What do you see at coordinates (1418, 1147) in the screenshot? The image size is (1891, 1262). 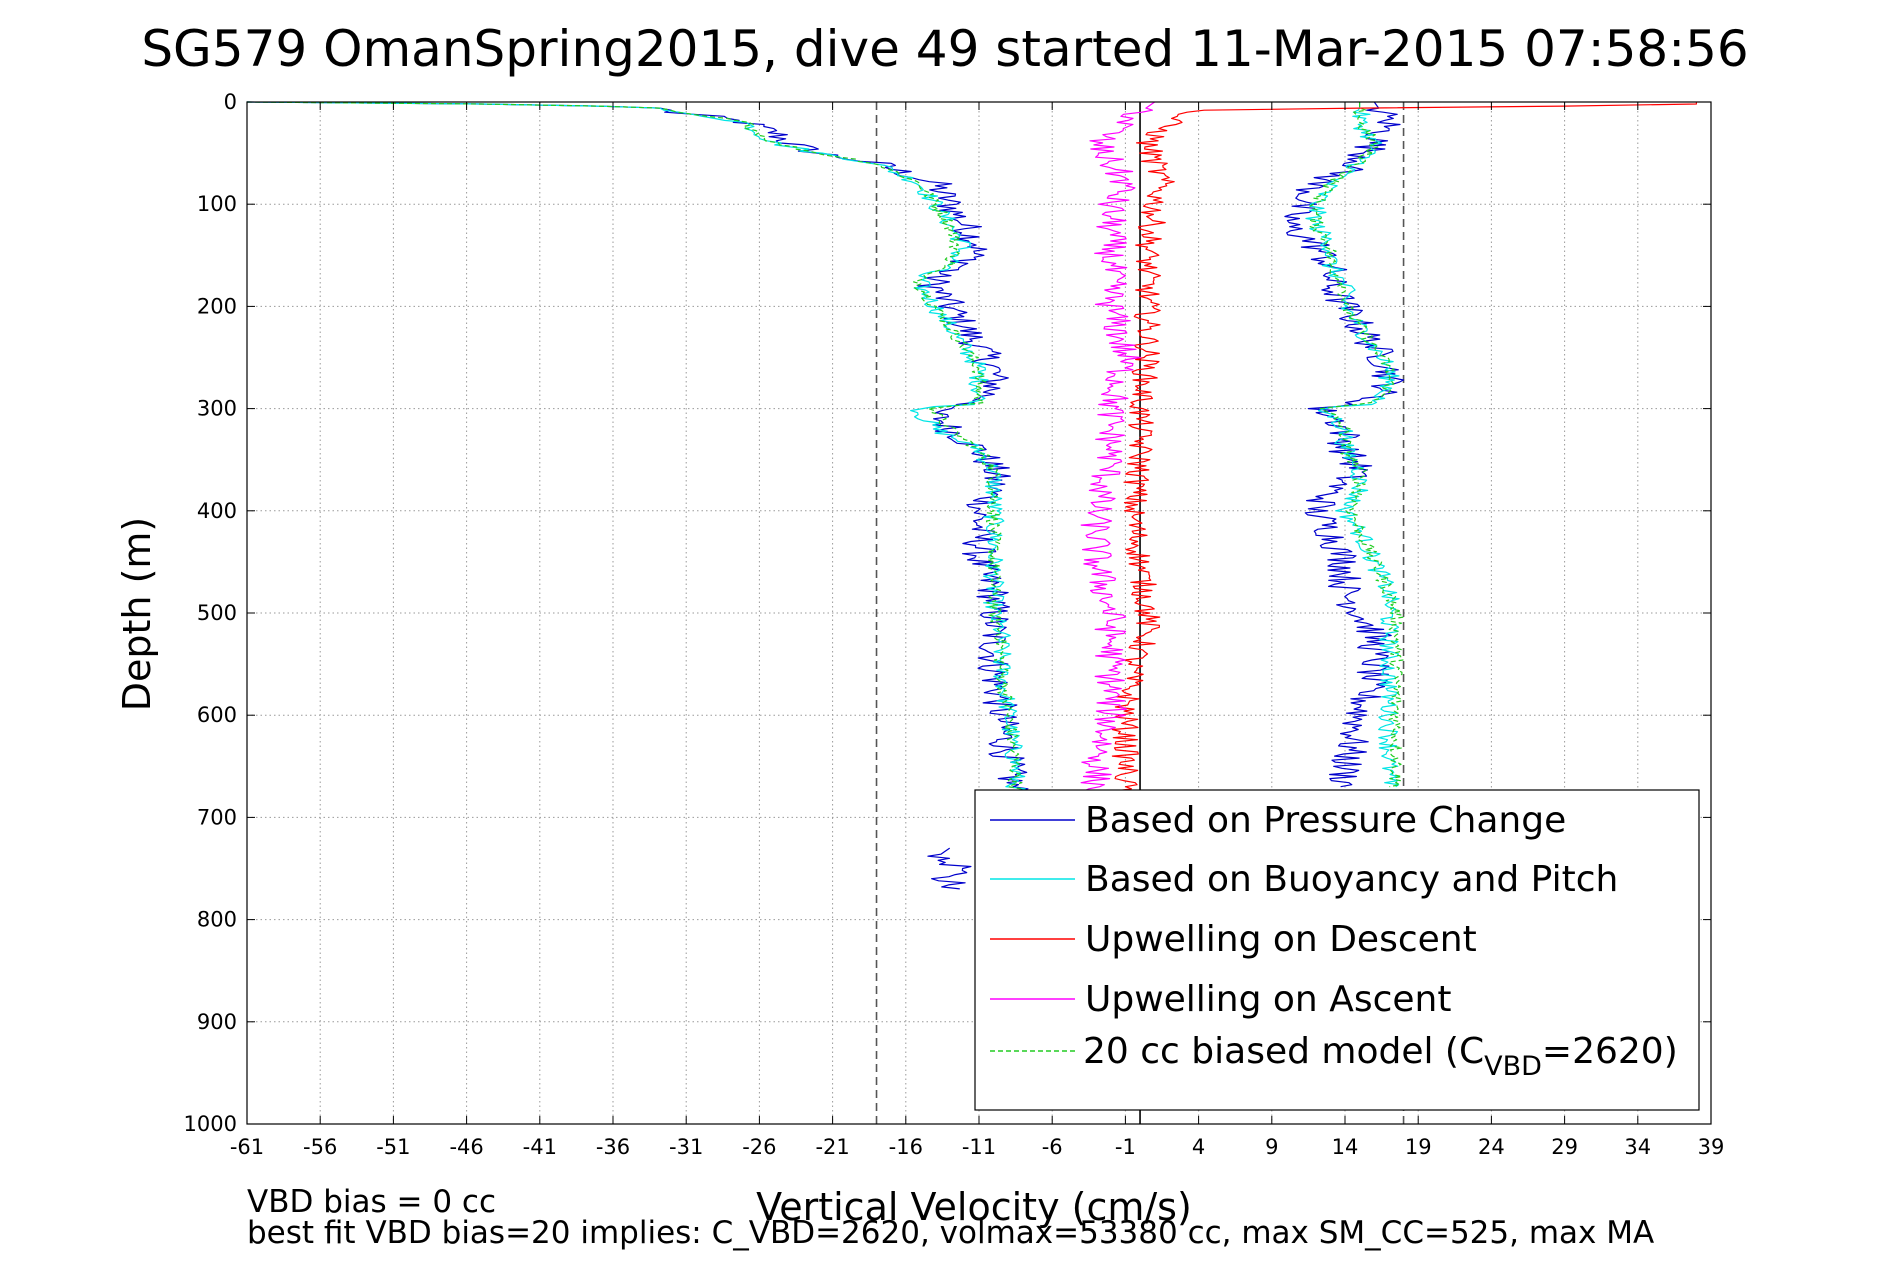 I see `x-tick-label: 19` at bounding box center [1418, 1147].